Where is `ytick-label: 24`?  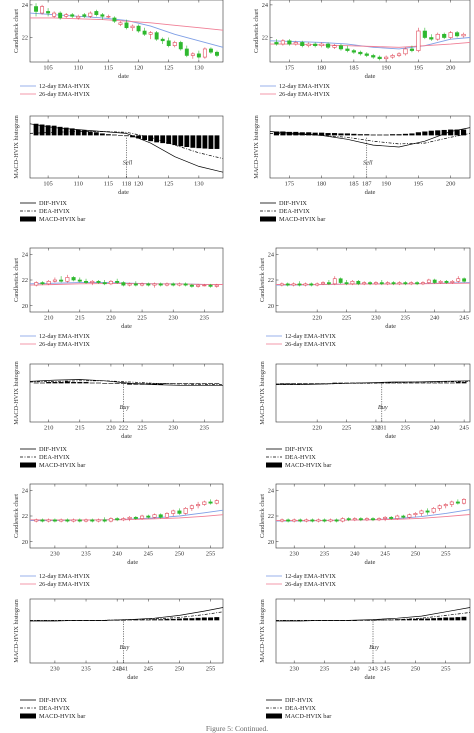
ytick-label: 24 is located at coordinates (271, 255).